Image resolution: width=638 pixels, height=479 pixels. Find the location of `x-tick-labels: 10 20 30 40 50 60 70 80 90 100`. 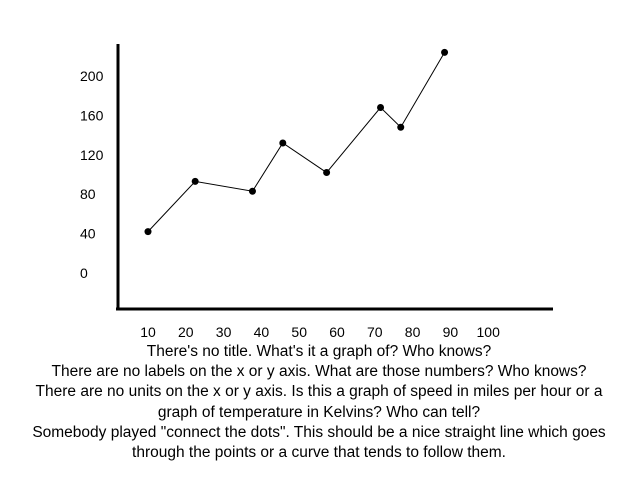

x-tick-labels: 10 20 30 40 50 60 70 80 90 100 is located at coordinates (320, 332).